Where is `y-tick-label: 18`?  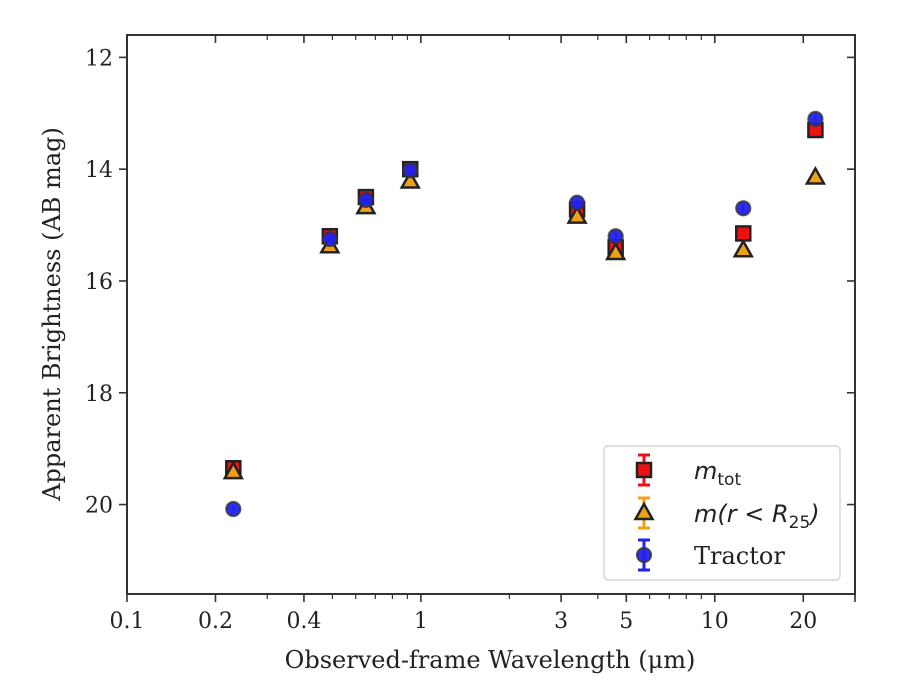
y-tick-label: 18 is located at coordinates (99, 394).